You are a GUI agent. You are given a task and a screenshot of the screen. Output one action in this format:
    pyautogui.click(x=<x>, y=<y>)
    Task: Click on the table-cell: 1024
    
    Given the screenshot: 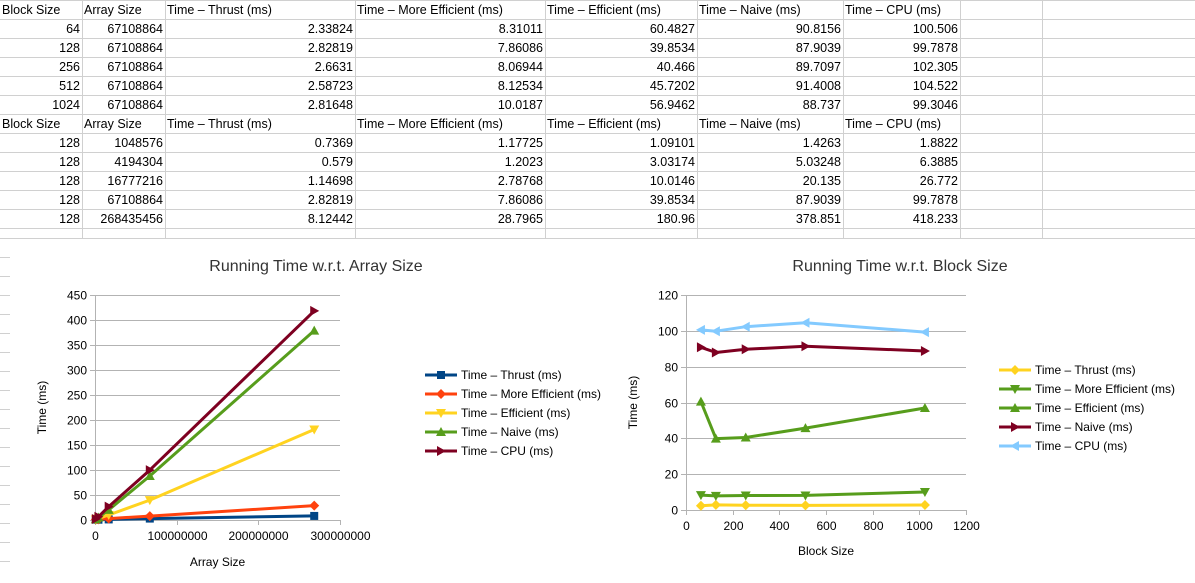 What is the action you would take?
    pyautogui.click(x=66, y=105)
    